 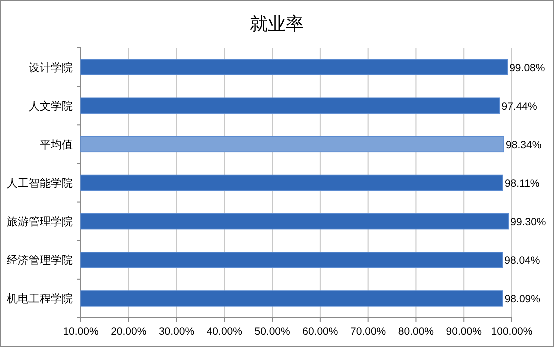 What do you see at coordinates (56, 145) in the screenshot?
I see `y-tick-label: 平均值` at bounding box center [56, 145].